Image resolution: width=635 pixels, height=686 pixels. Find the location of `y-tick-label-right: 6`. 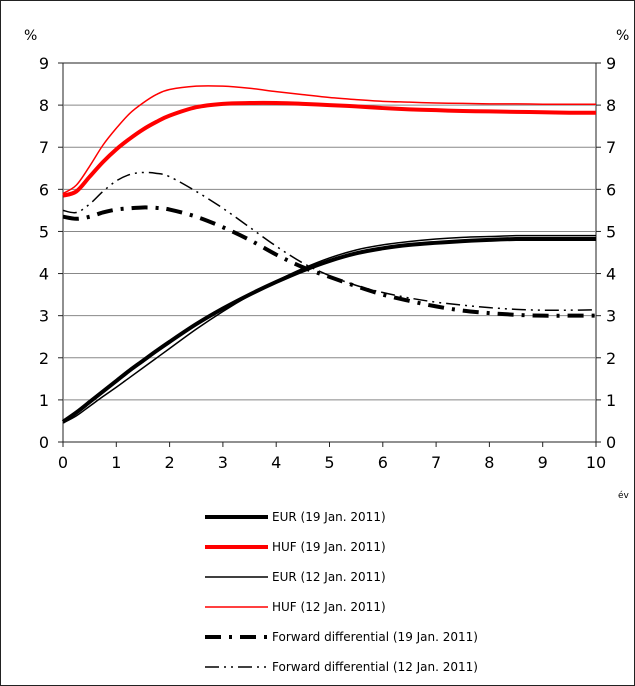

y-tick-label-right: 6 is located at coordinates (611, 189).